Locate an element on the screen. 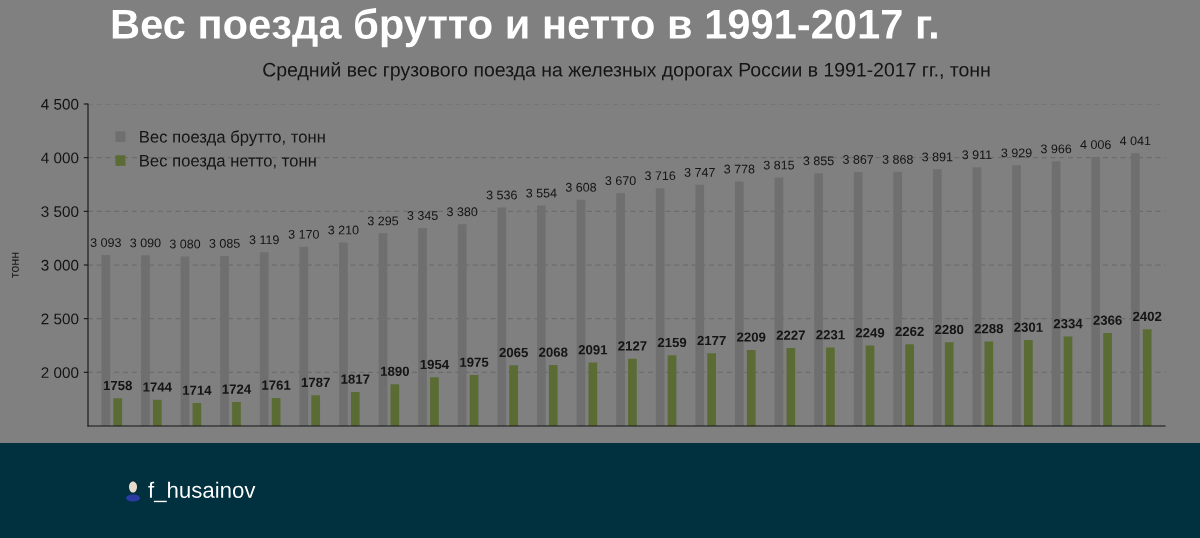 This screenshot has width=1200, height=538. data-label: 1975 is located at coordinates (474, 362).